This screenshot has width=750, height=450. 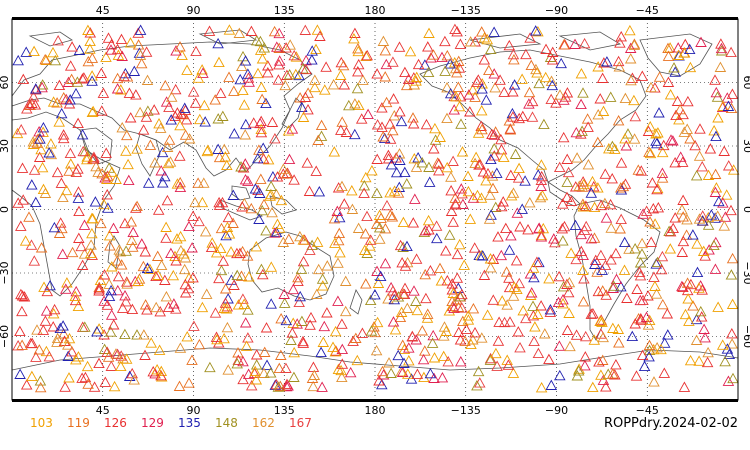 What do you see at coordinates (291, 266) in the screenshot?
I see `coast-australia` at bounding box center [291, 266].